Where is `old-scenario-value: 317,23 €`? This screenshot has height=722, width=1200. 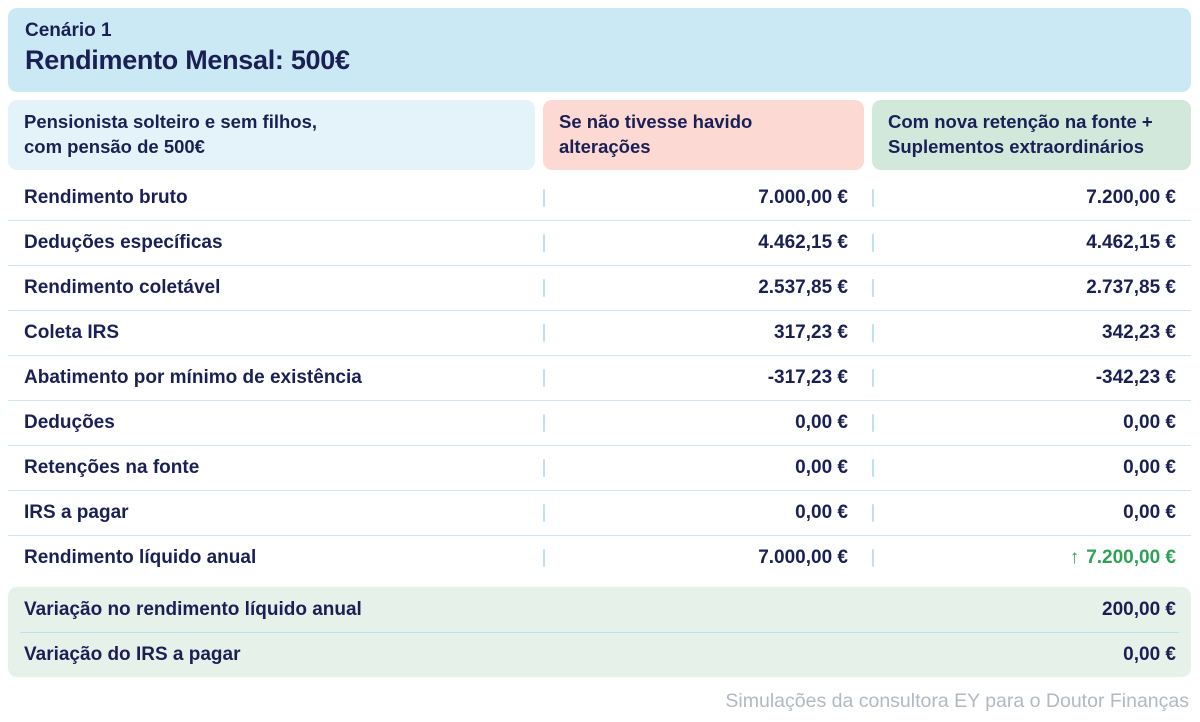 old-scenario-value: 317,23 € is located at coordinates (811, 332).